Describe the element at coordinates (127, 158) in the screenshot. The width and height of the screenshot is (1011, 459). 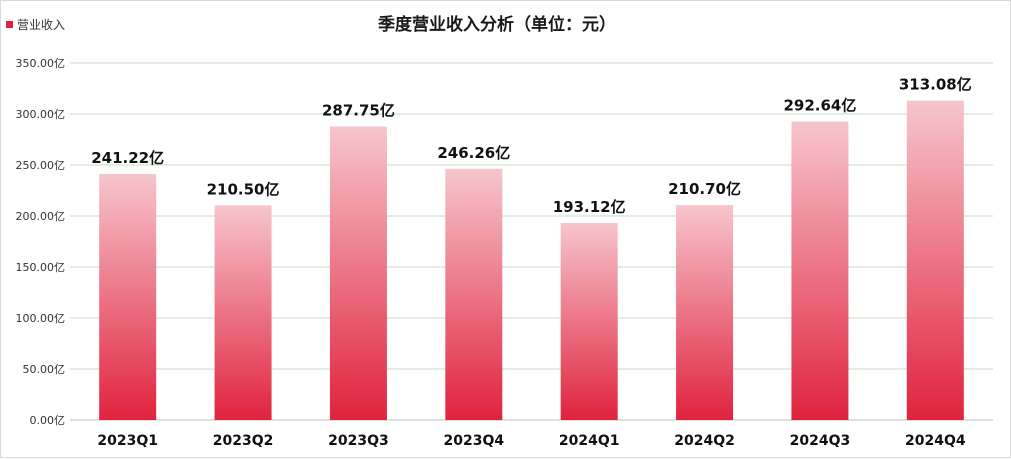
I see `data-label: 241.22亿` at that location.